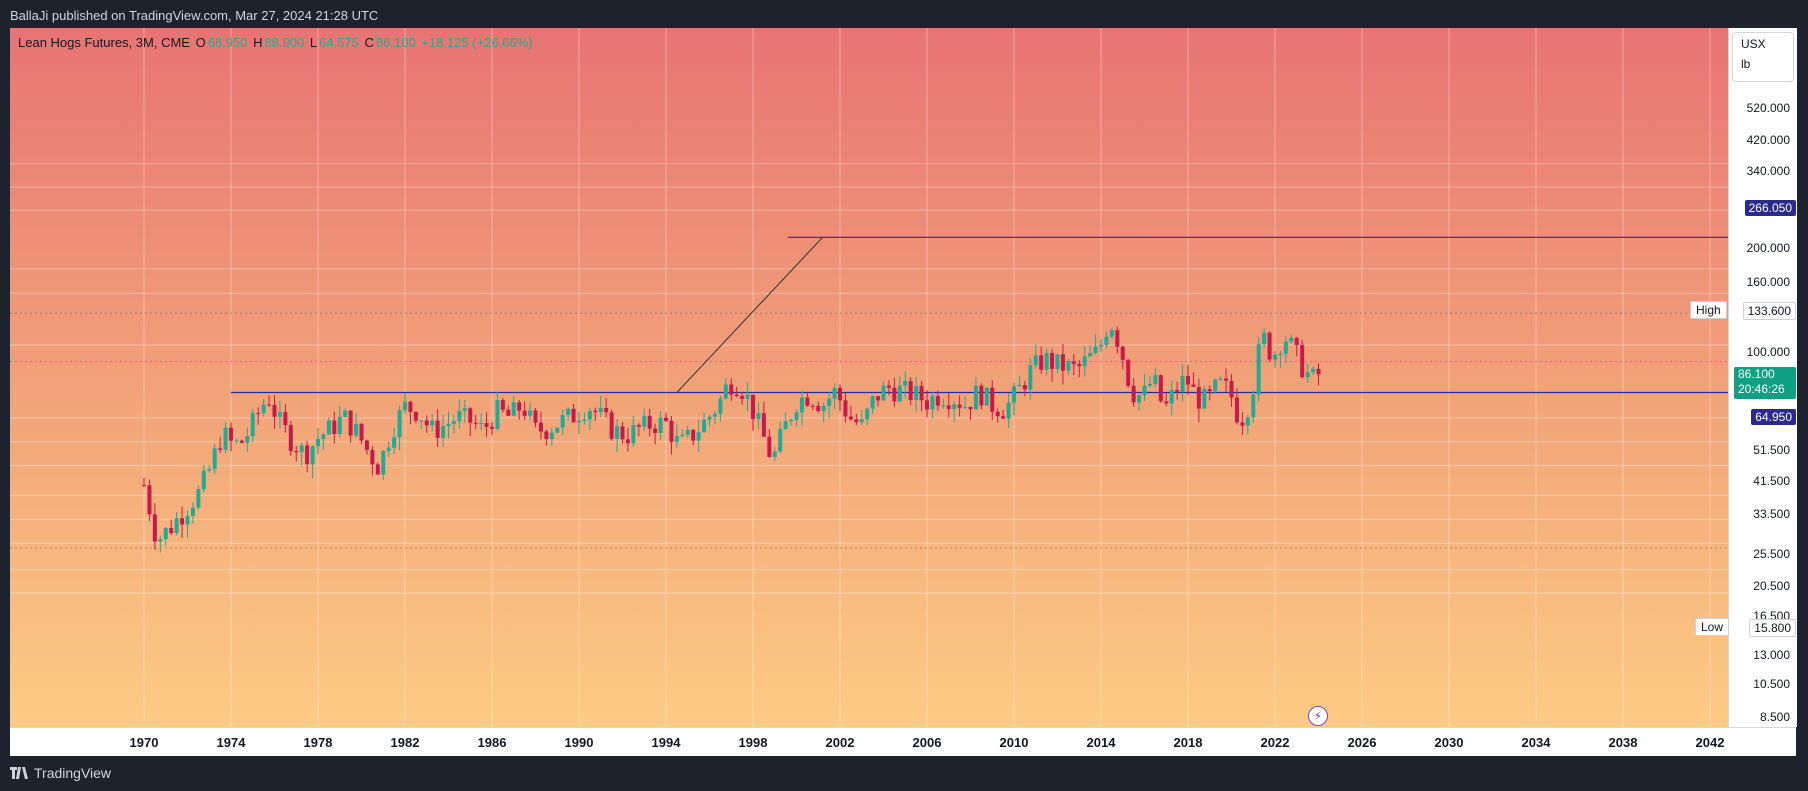 The image size is (1808, 791). I want to click on price-tick: 160.000, so click(1768, 282).